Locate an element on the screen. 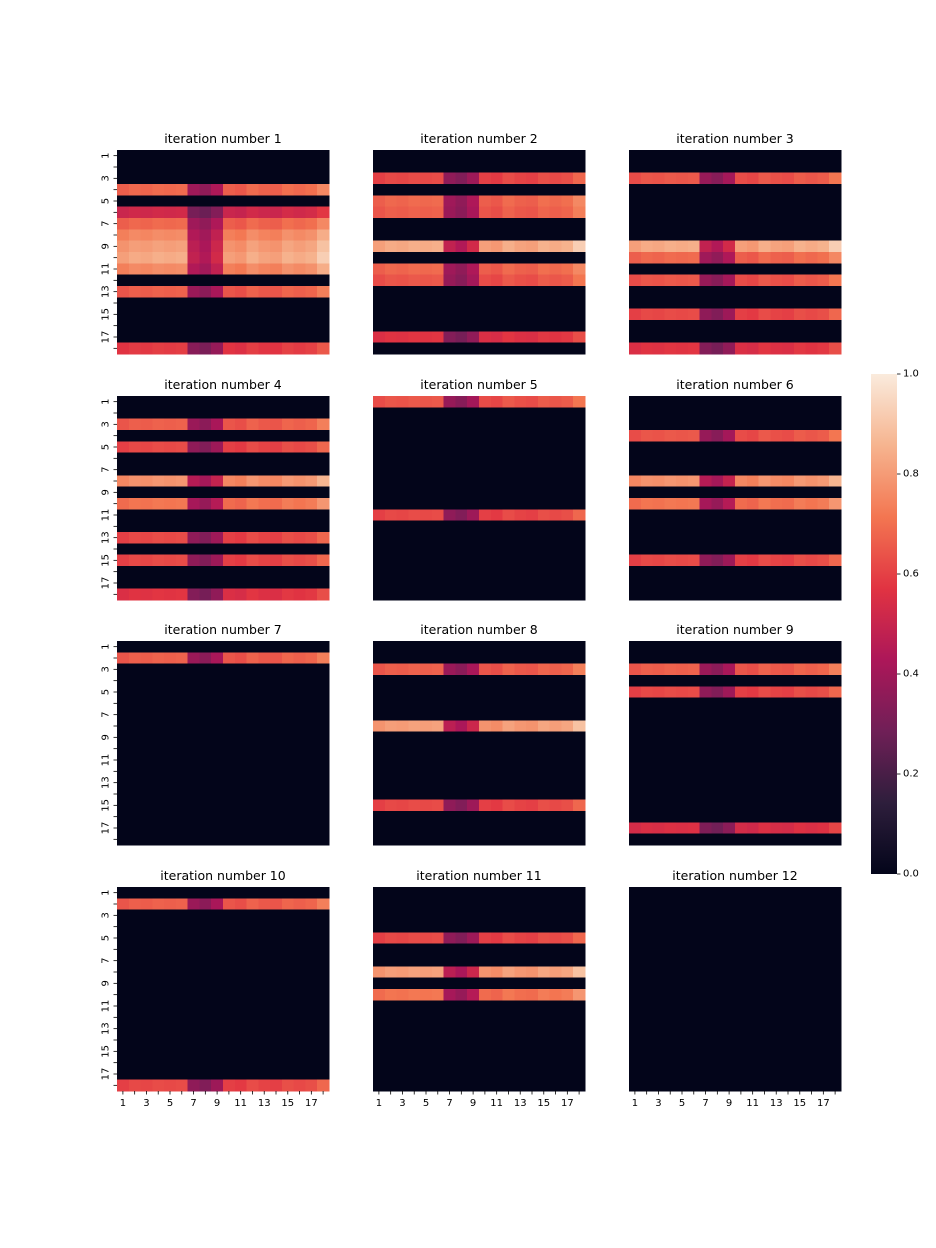 The height and width of the screenshot is (1248, 936). y-tick-label: 13 is located at coordinates (105, 782).